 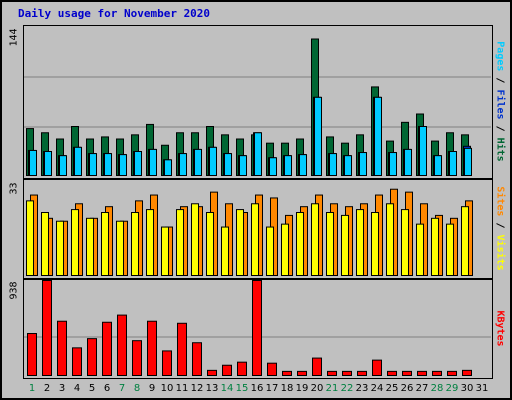 What do you see at coordinates (332, 388) in the screenshot?
I see `x-tick-21: 21` at bounding box center [332, 388].